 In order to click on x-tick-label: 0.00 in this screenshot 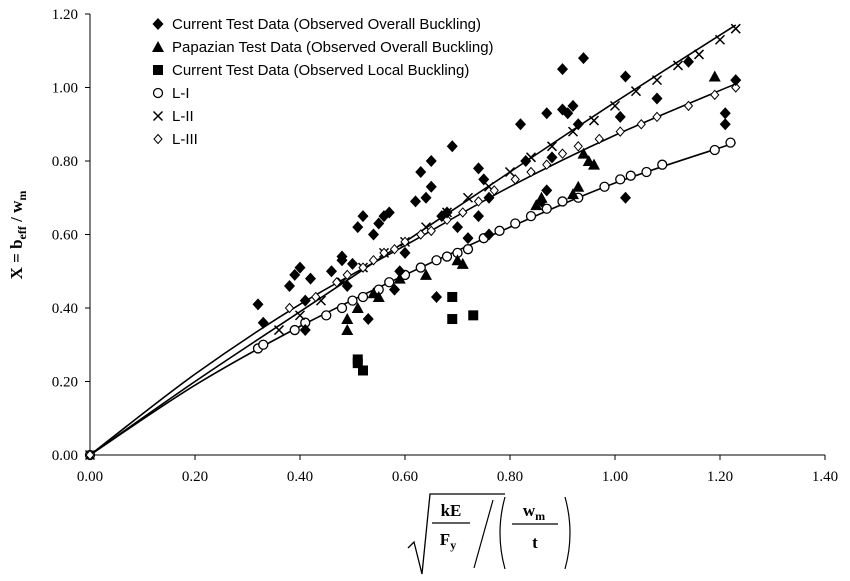, I will do `click(90, 477)`.